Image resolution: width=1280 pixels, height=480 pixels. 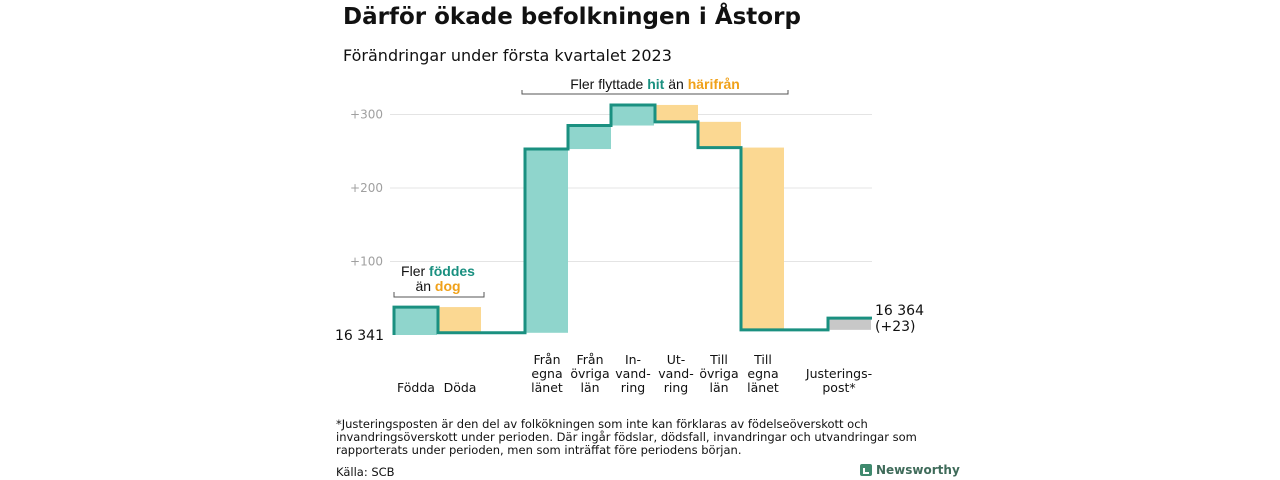 I want to click on category-label-birth: Födda, so click(x=416, y=387).